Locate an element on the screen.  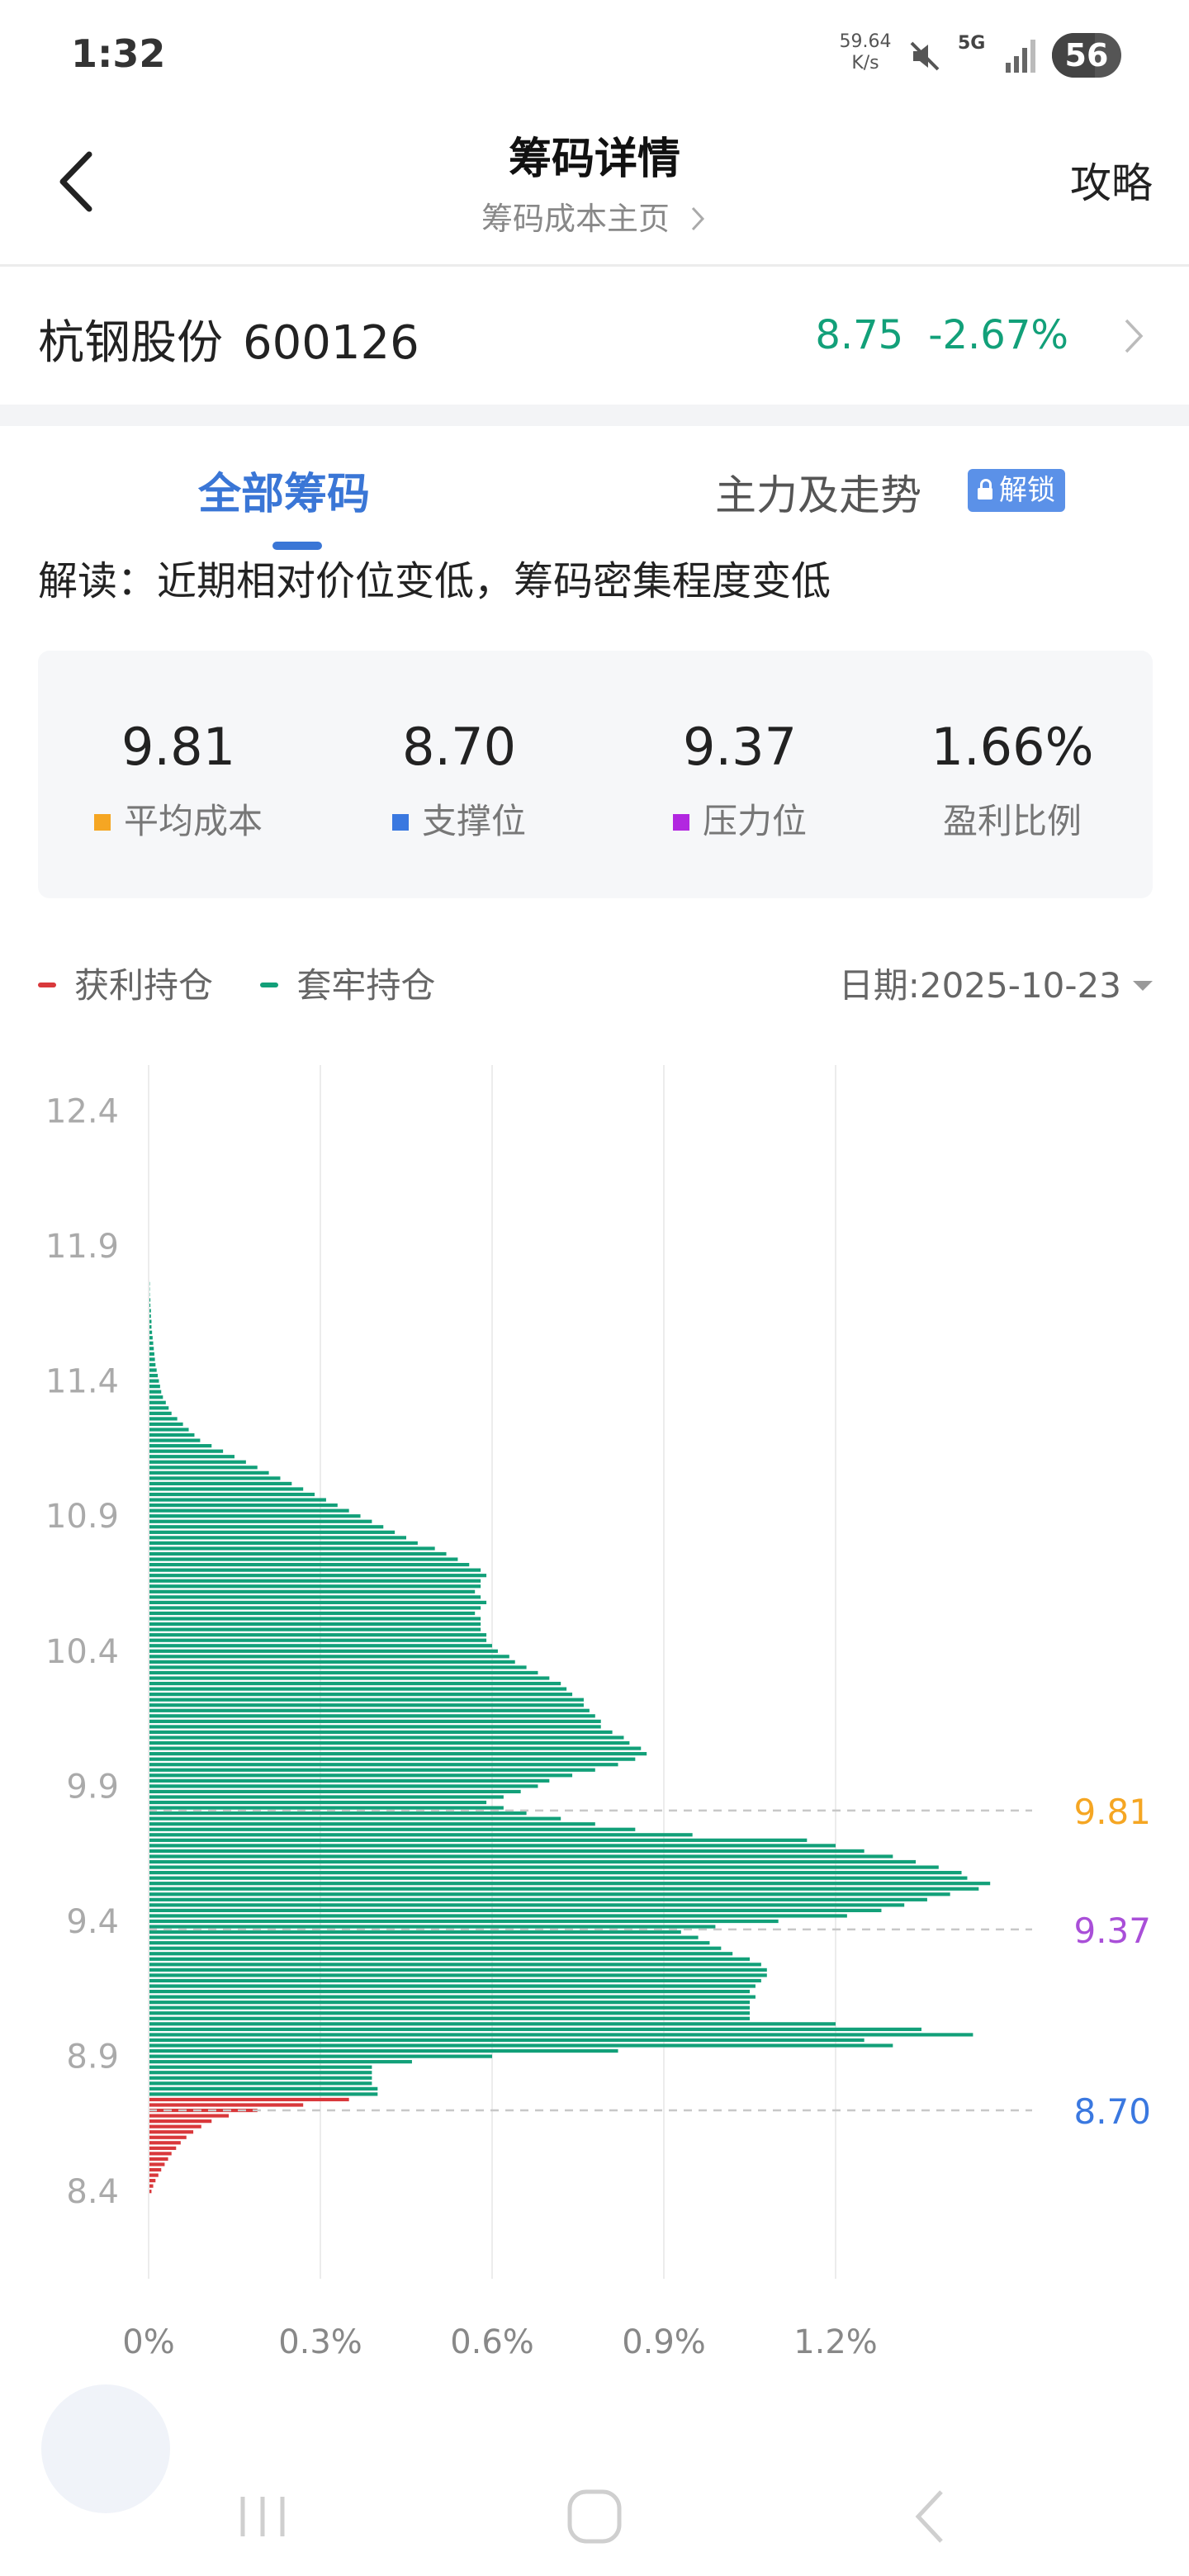
x-tick-label: 1.2% is located at coordinates (835, 2342).